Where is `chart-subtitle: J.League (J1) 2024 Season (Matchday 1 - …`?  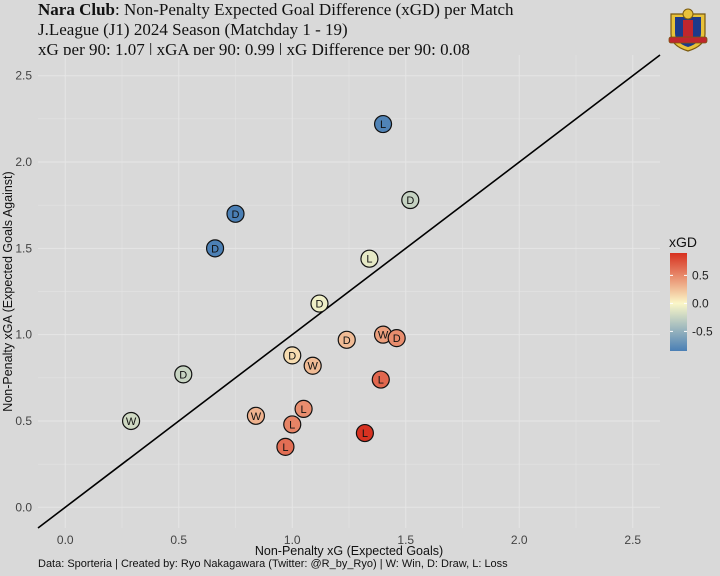
chart-subtitle: J.League (J1) 2024 Season (Matchday 1 - … is located at coordinates (193, 29).